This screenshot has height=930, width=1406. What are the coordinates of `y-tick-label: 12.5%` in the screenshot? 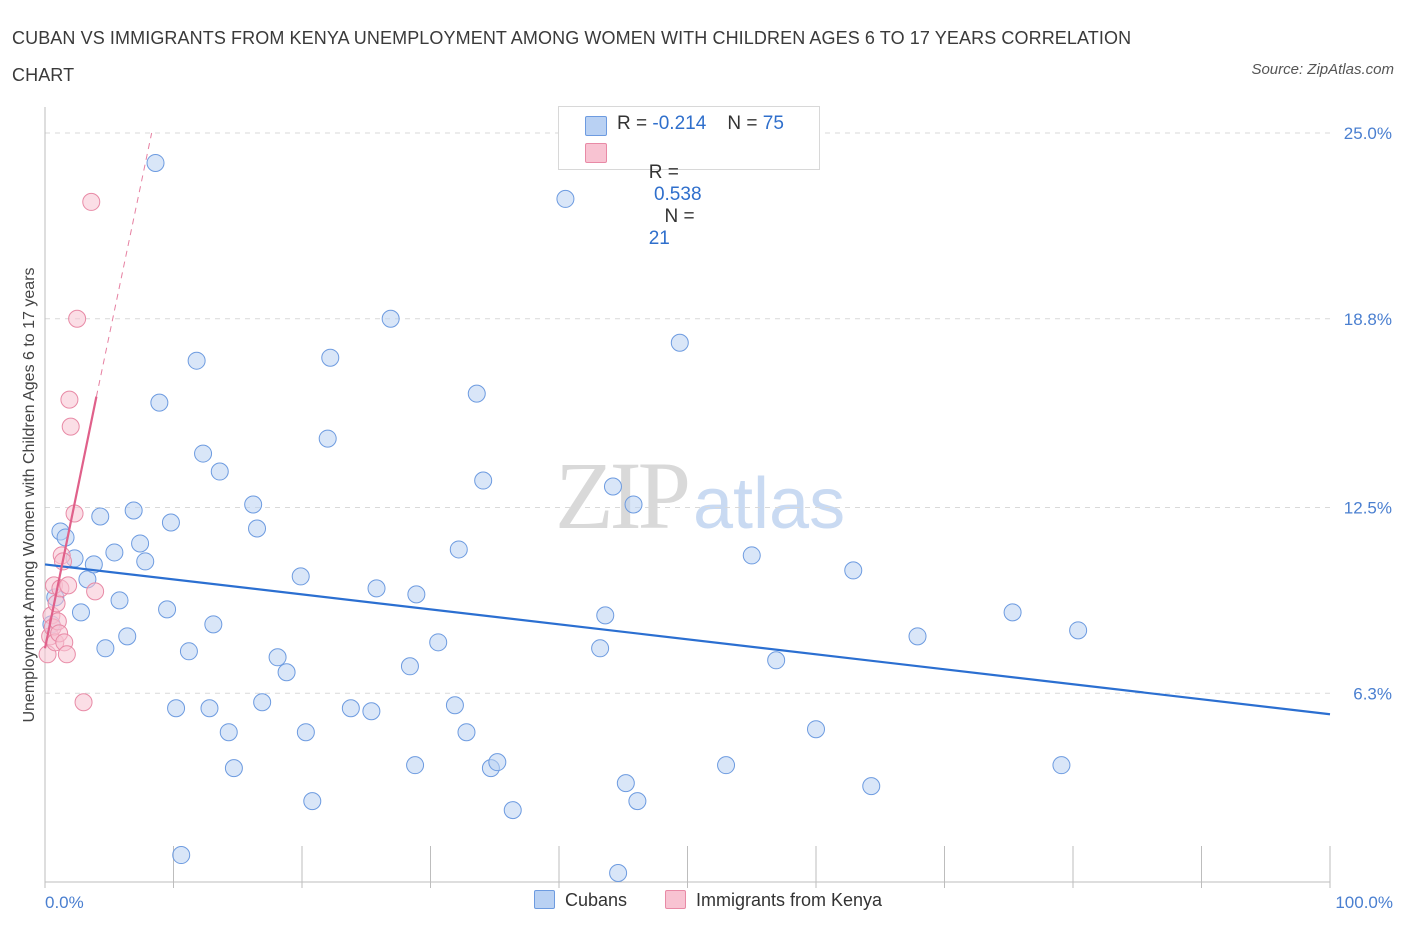 It's located at (1368, 508).